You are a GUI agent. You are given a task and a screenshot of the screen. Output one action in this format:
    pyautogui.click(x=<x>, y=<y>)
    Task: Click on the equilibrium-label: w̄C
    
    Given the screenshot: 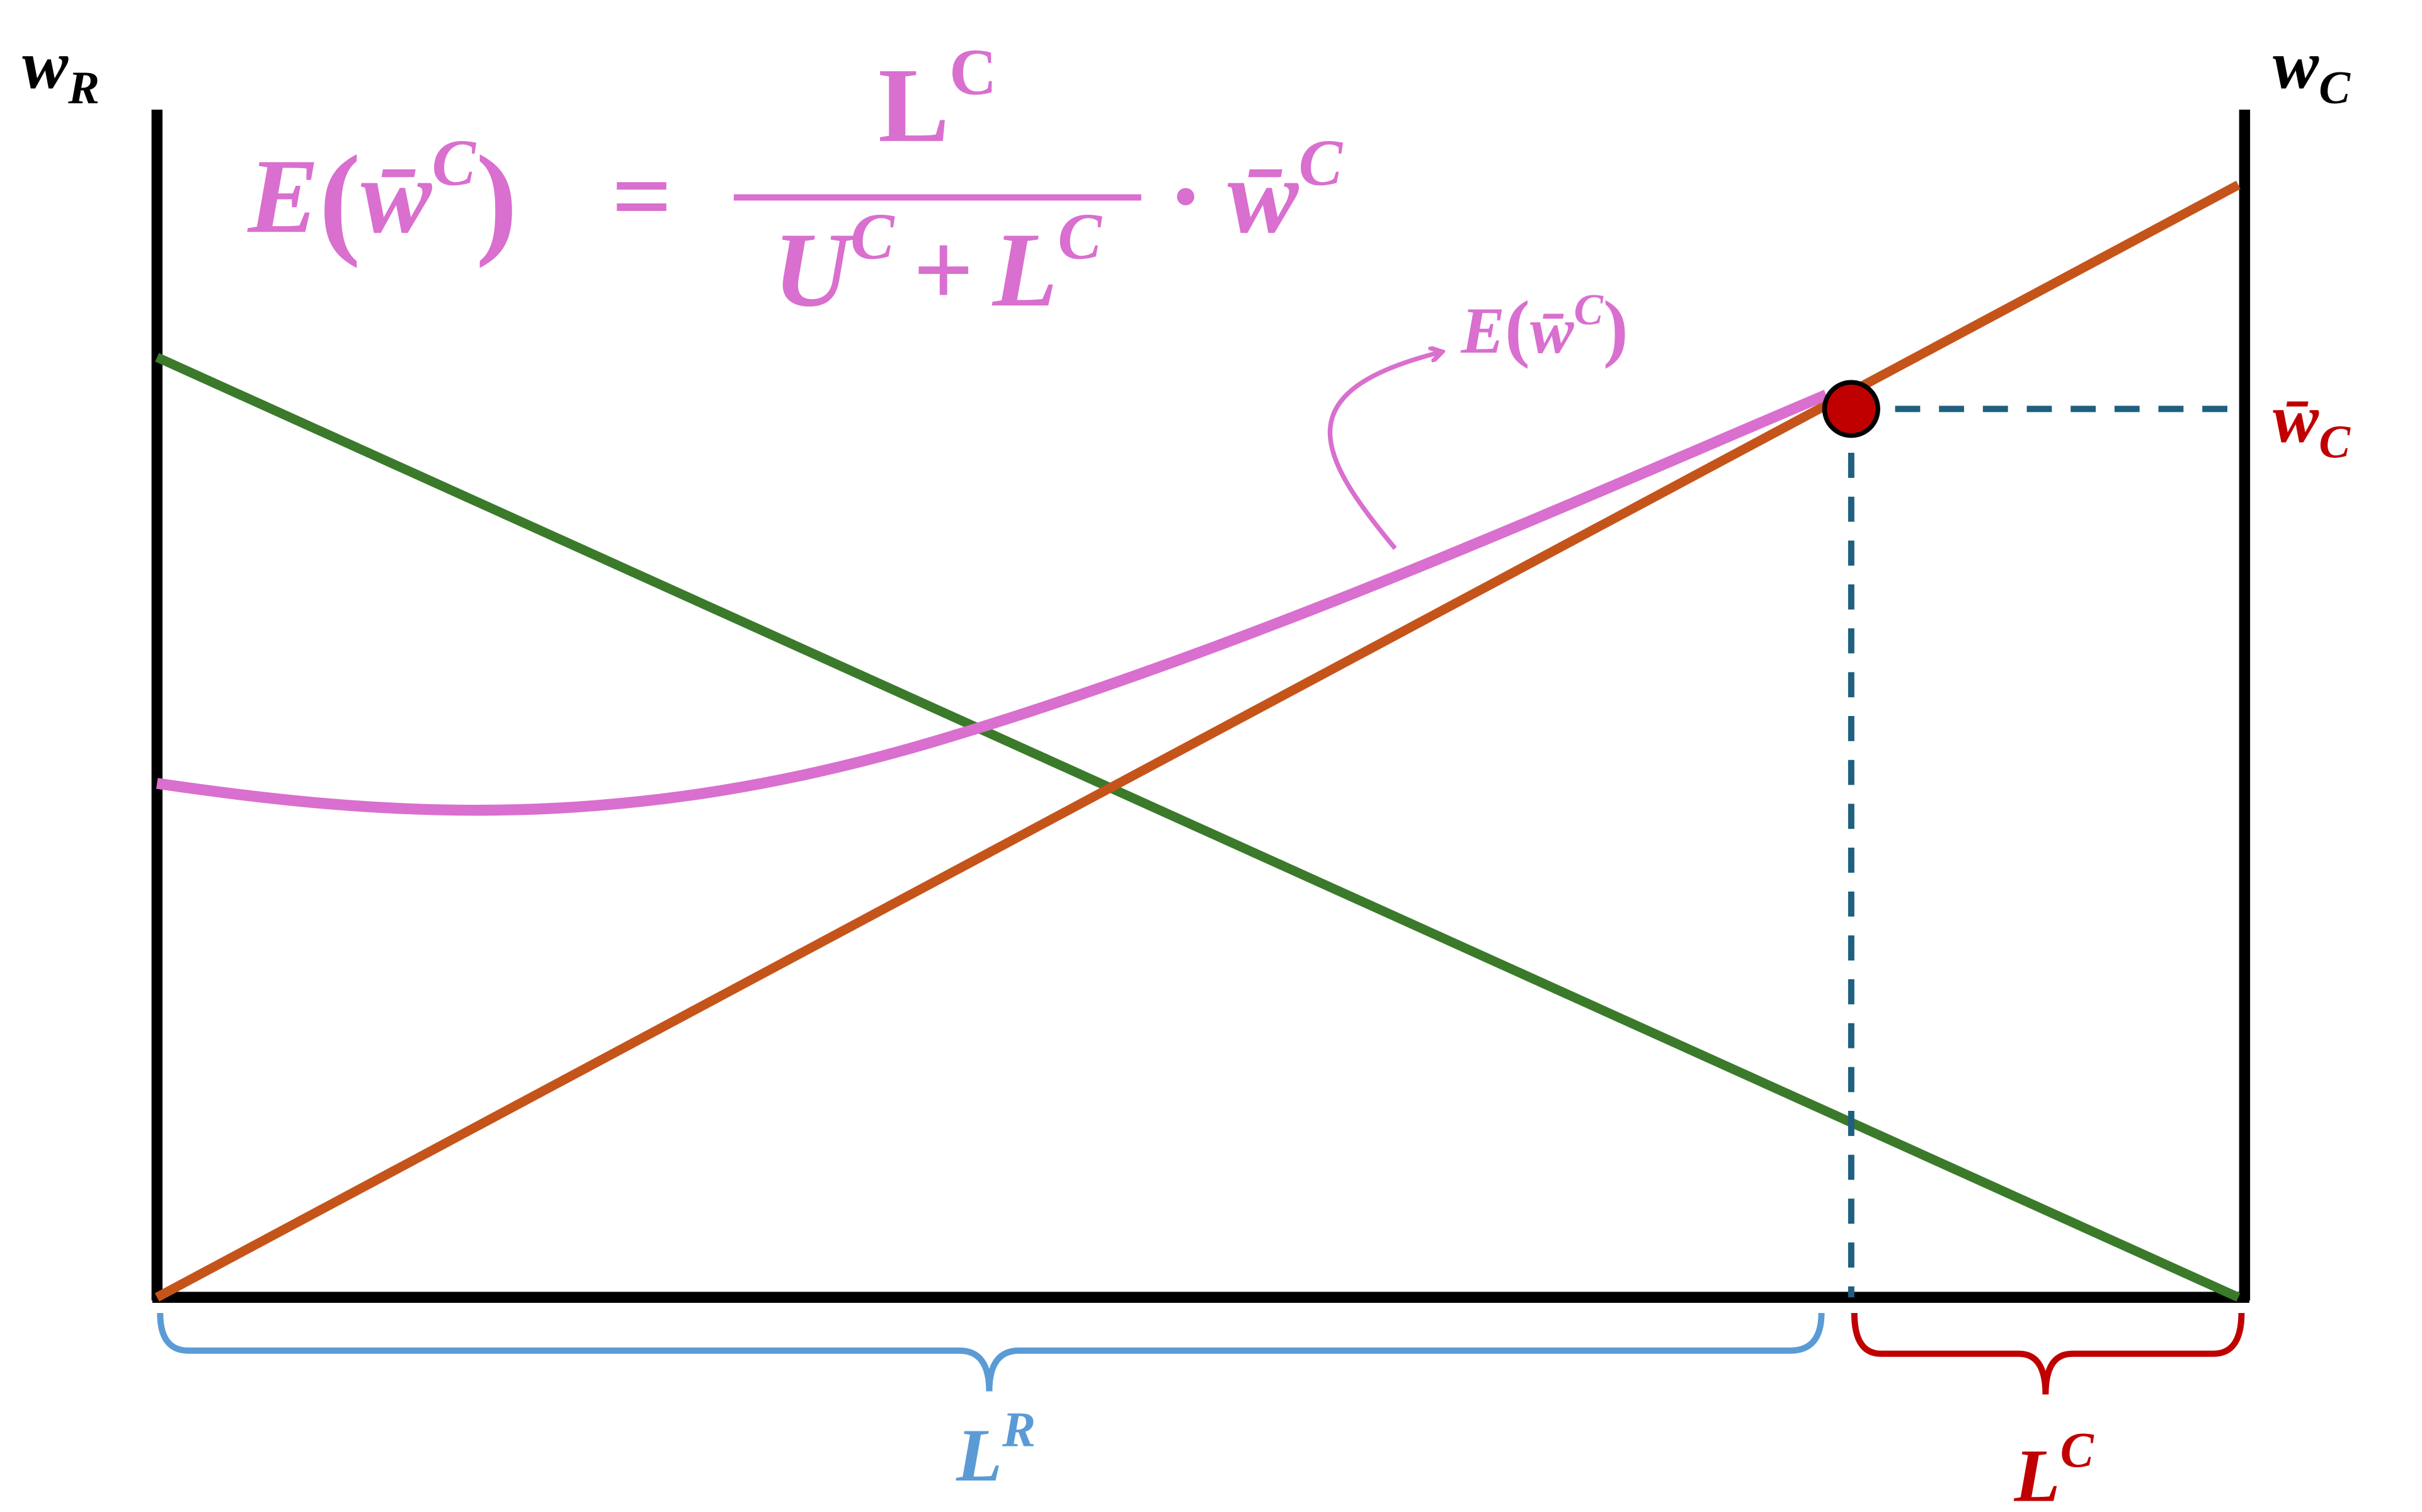 What is the action you would take?
    pyautogui.click(x=2312, y=425)
    